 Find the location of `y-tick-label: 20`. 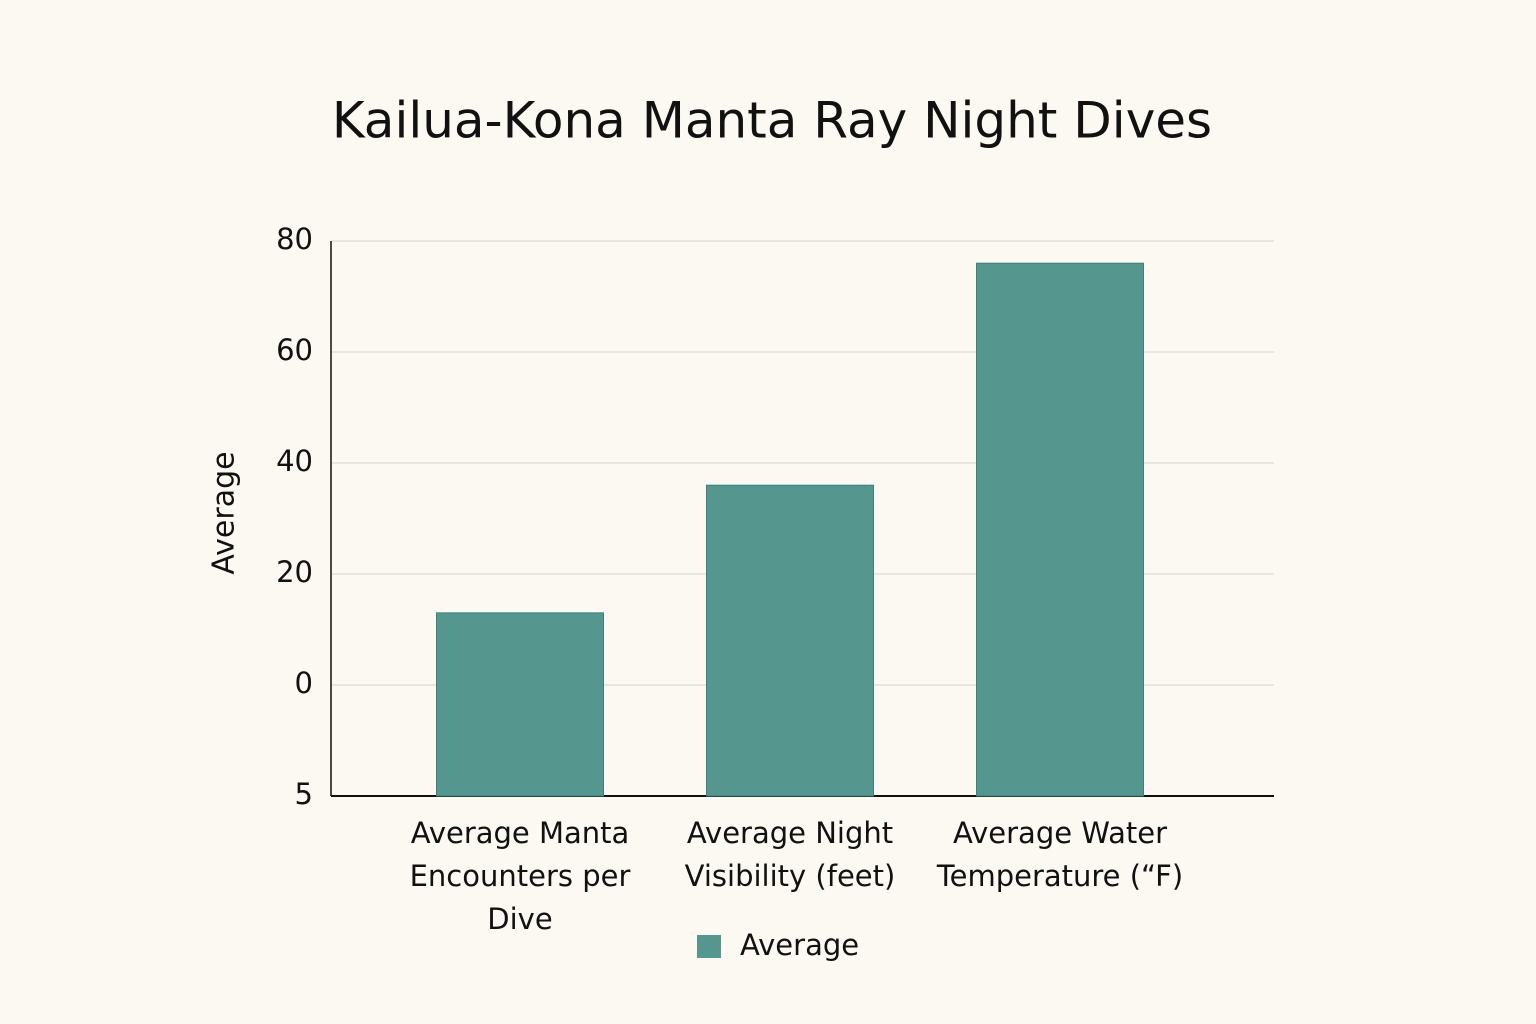

y-tick-label: 20 is located at coordinates (294, 572).